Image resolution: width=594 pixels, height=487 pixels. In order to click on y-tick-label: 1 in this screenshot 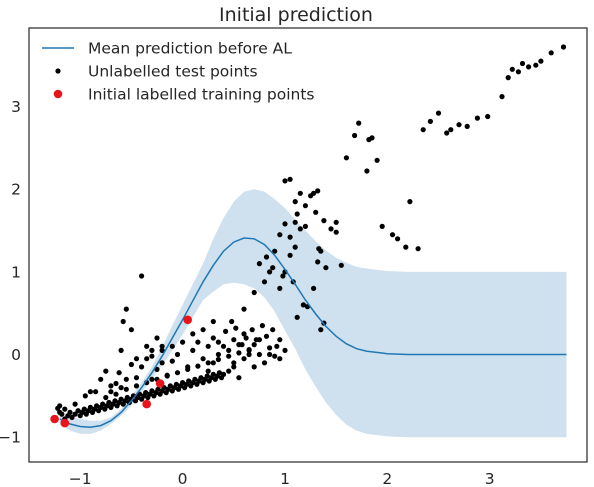, I will do `click(16, 272)`.